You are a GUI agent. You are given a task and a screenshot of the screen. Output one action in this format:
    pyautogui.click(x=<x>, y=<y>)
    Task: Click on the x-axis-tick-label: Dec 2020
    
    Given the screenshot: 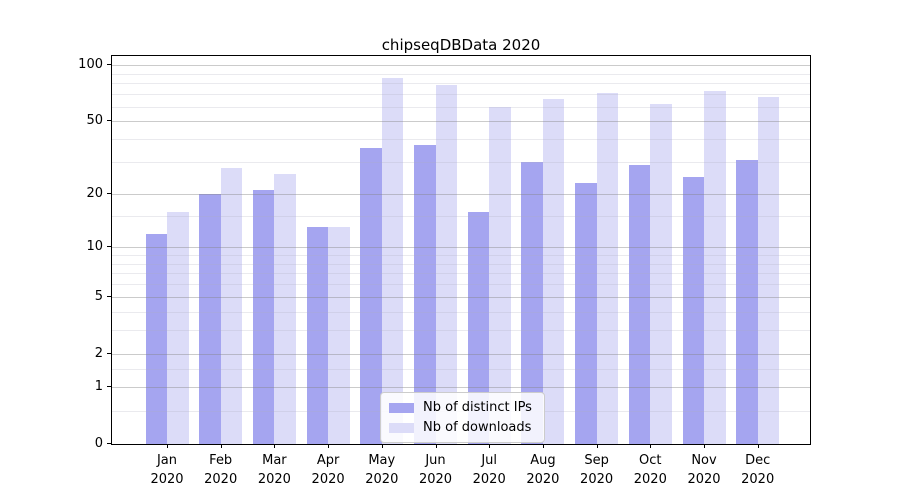 What is the action you would take?
    pyautogui.click(x=758, y=471)
    